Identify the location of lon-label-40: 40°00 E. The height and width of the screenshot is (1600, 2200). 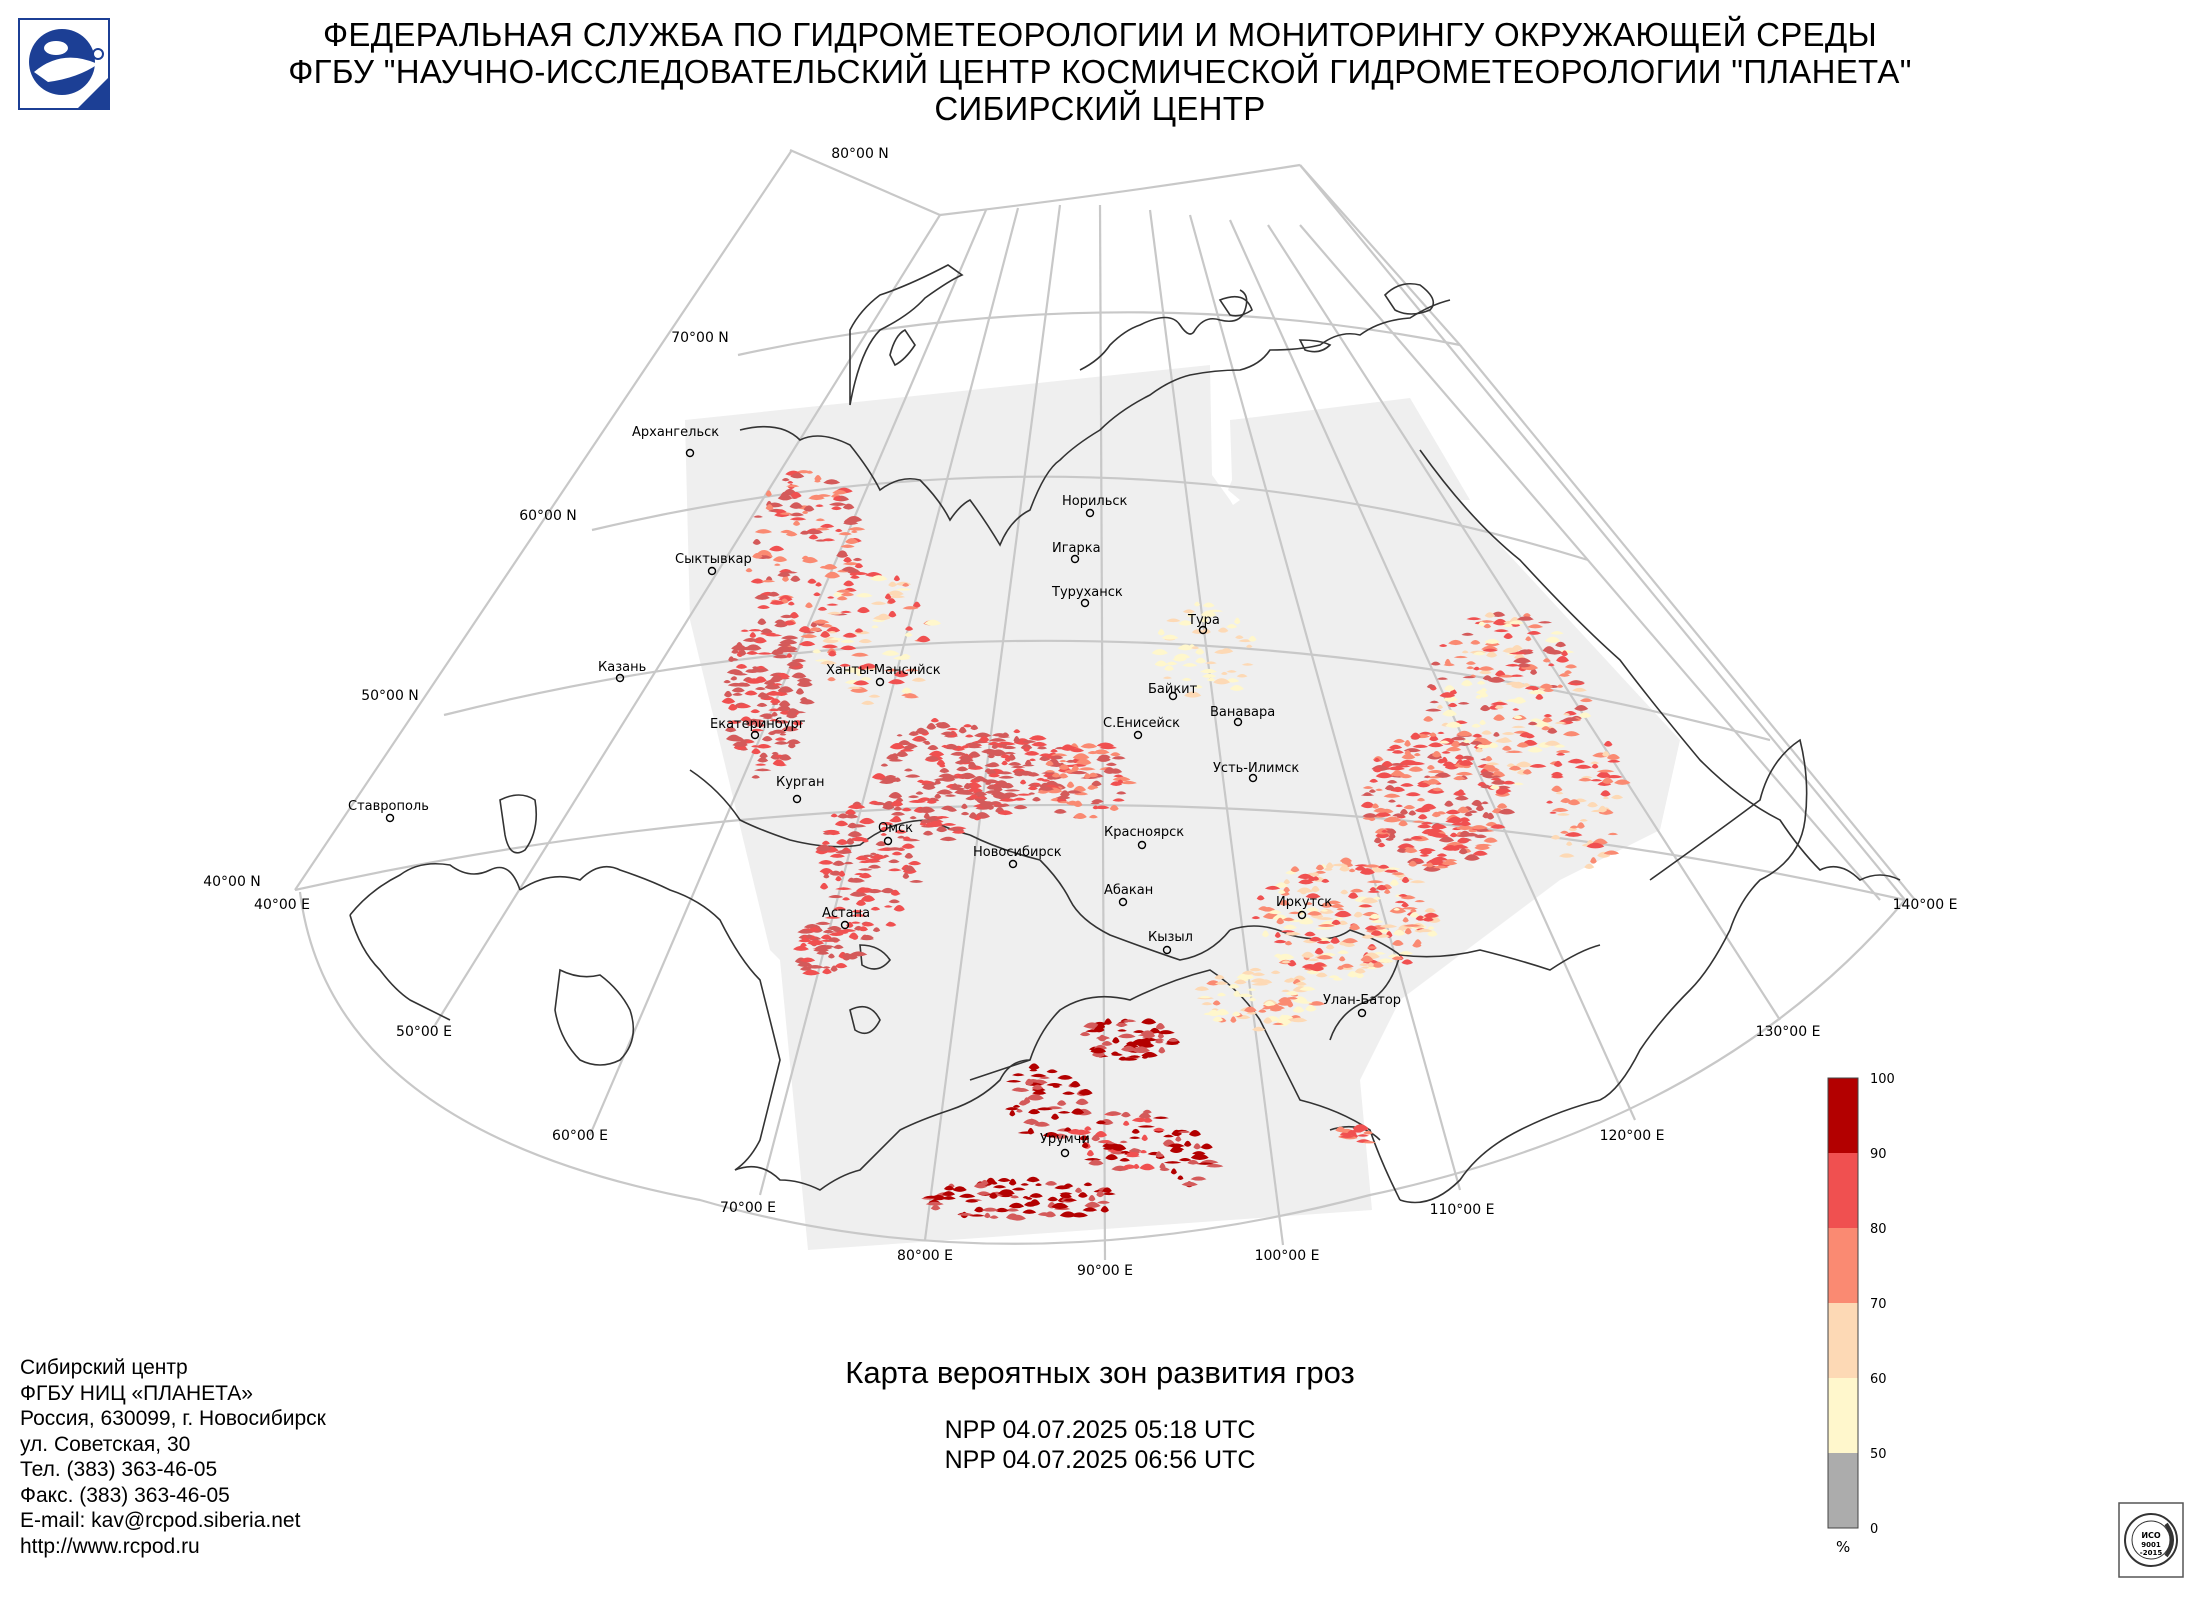
(282, 905).